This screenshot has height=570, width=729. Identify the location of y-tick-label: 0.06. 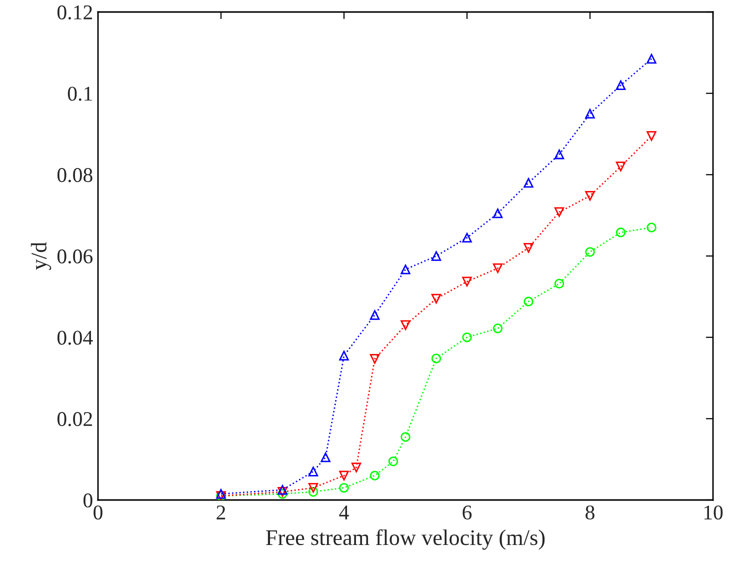
(75, 256).